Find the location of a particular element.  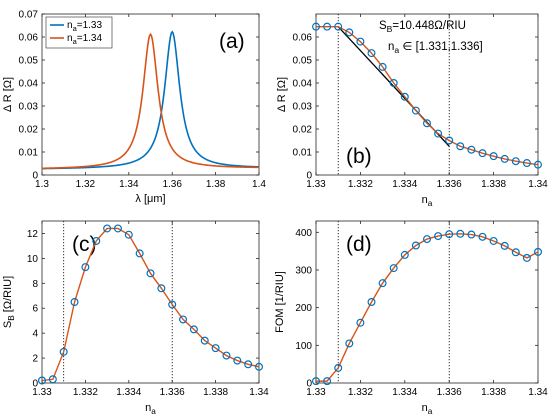

x-tick-label: 1.36 is located at coordinates (172, 184).